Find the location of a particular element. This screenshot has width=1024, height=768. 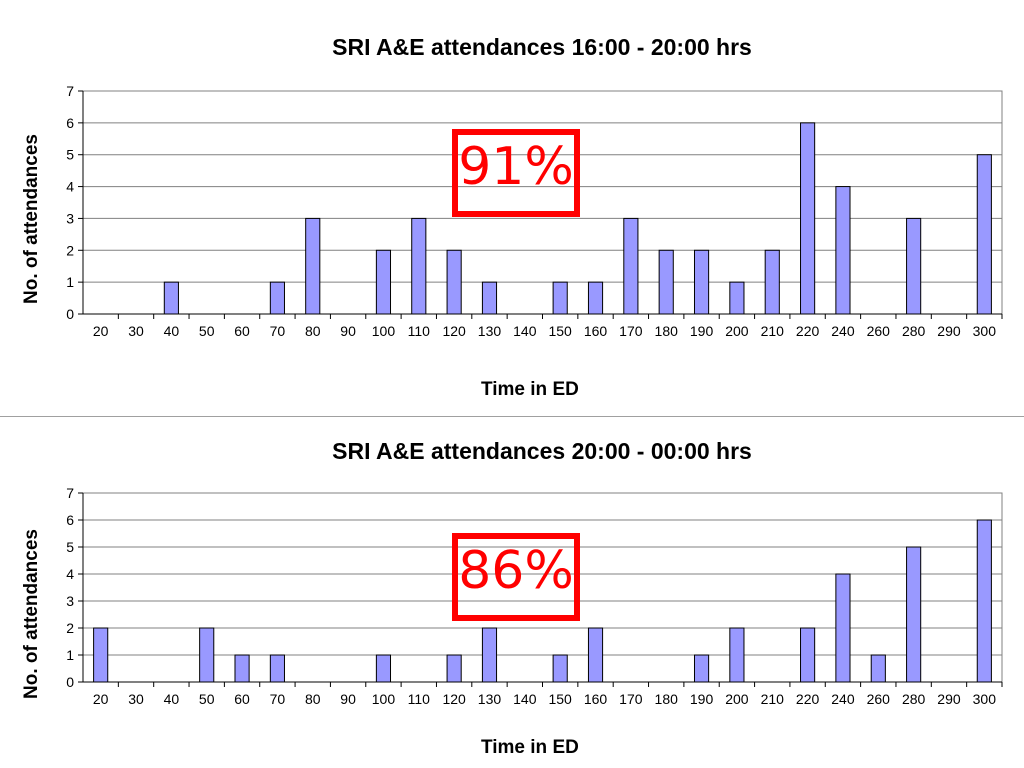

panel-divider is located at coordinates (512, 416).